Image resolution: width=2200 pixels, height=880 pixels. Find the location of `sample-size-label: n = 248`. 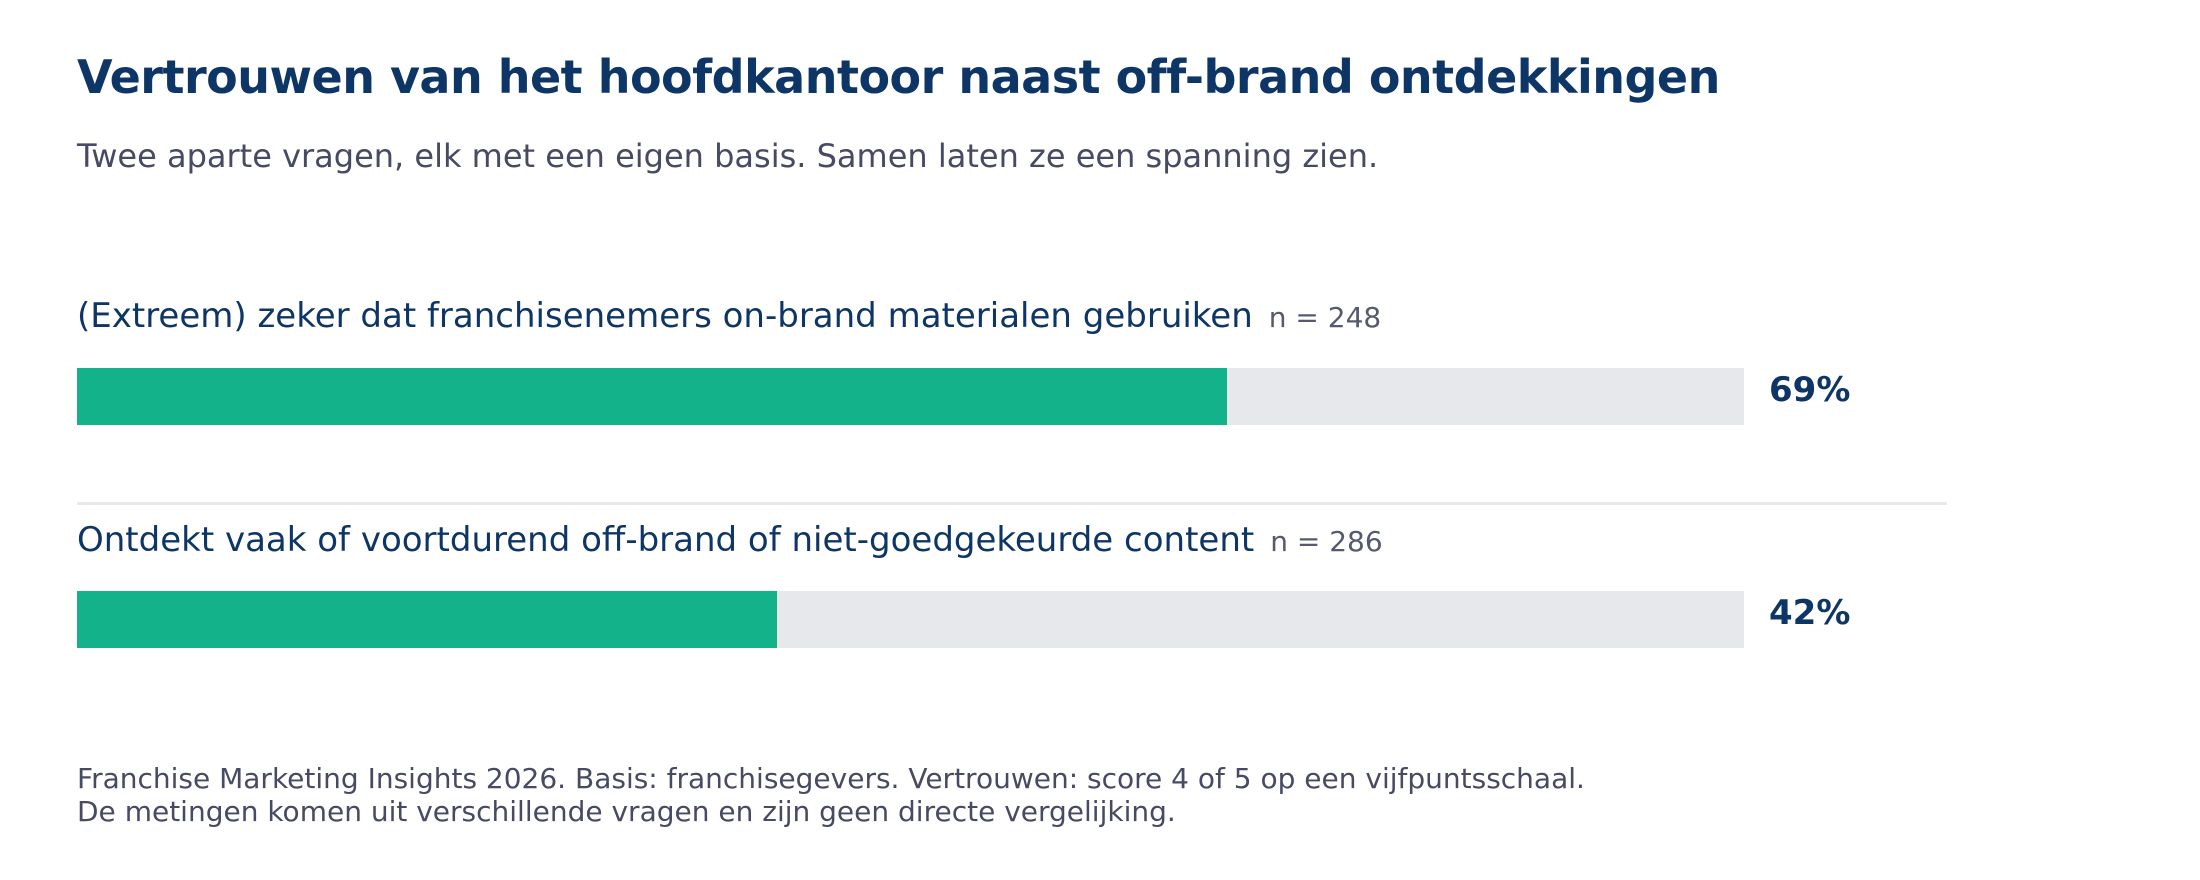

sample-size-label: n = 248 is located at coordinates (1325, 317).